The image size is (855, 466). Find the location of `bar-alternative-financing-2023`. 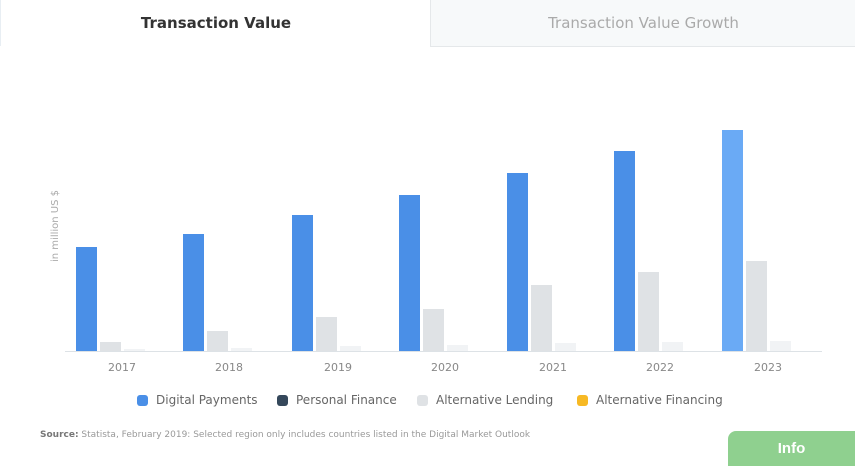

bar-alternative-financing-2023 is located at coordinates (780, 346).